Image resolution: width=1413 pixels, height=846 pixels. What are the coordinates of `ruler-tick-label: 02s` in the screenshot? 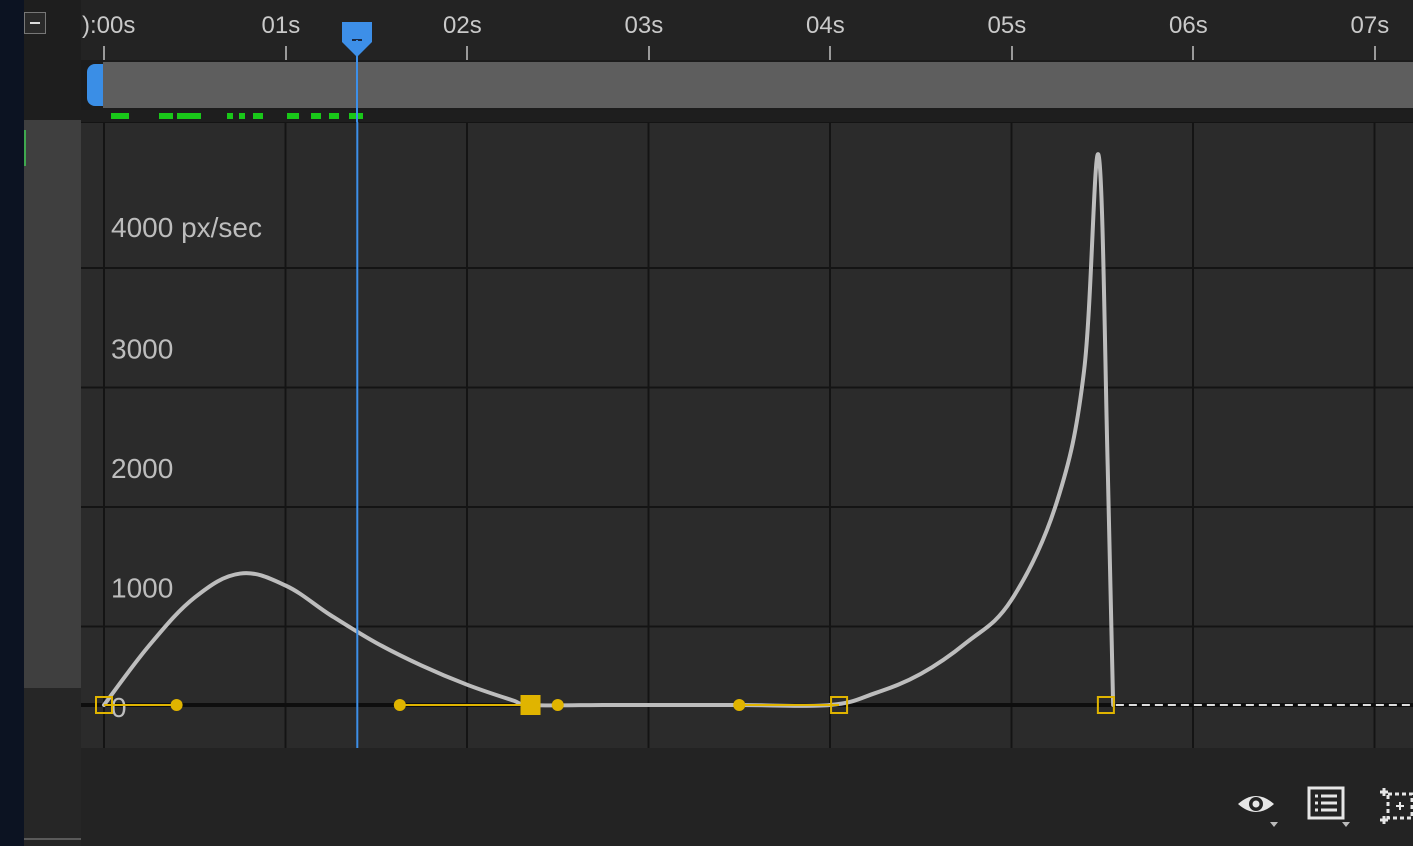 It's located at (462, 25).